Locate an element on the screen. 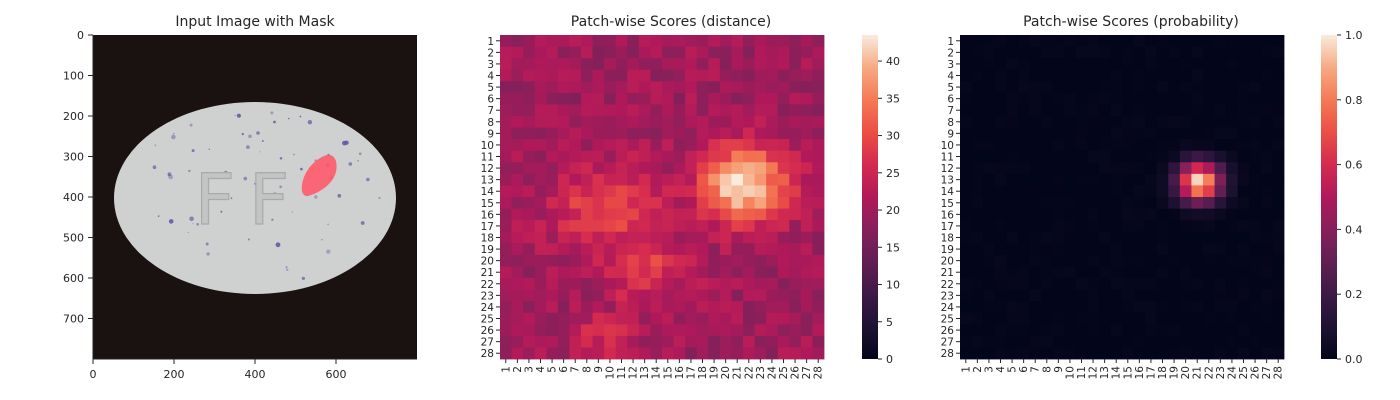 The image size is (1400, 400). x-tick-label: 9 is located at coordinates (599, 369).